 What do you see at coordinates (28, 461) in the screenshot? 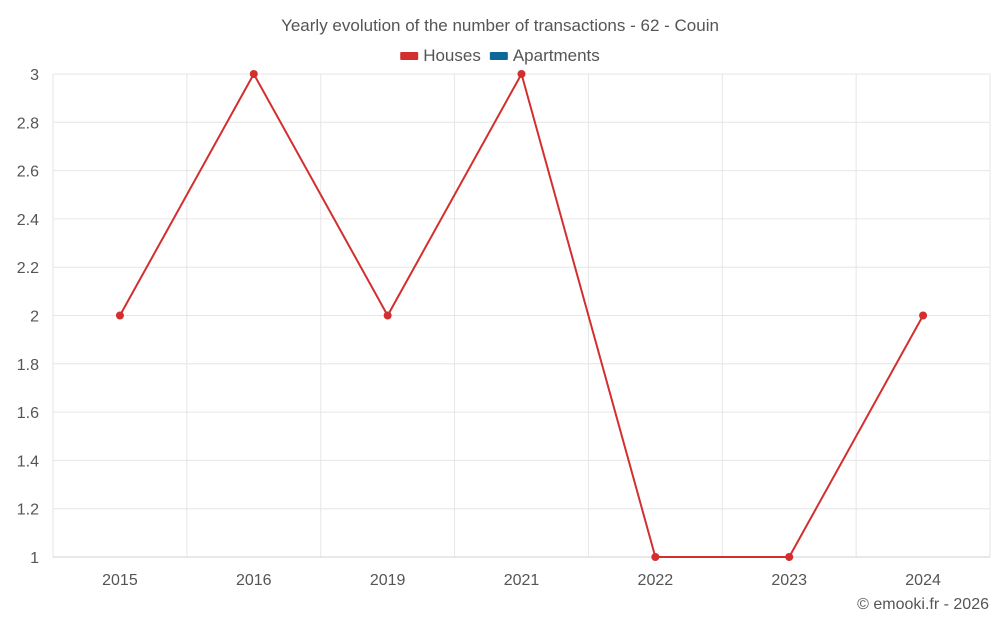
I see `y-tick-label: 1.4` at bounding box center [28, 461].